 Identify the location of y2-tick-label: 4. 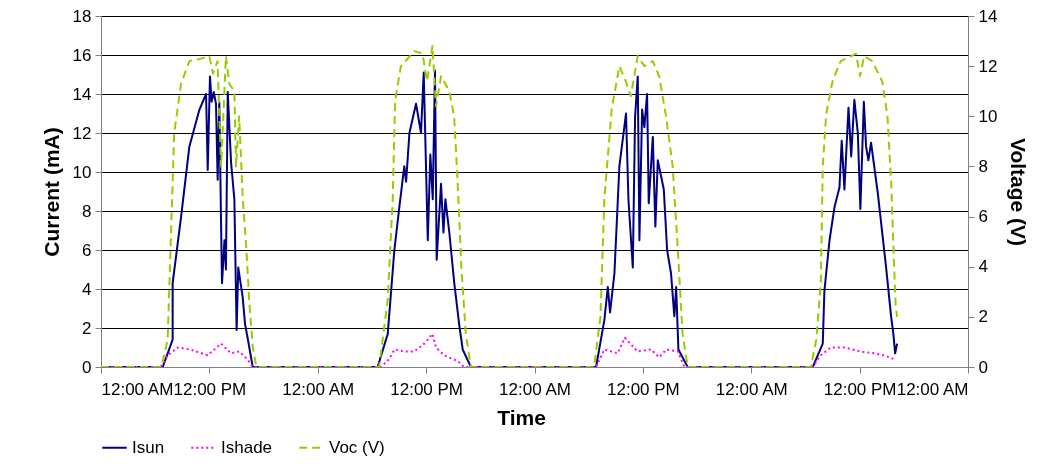
(983, 267).